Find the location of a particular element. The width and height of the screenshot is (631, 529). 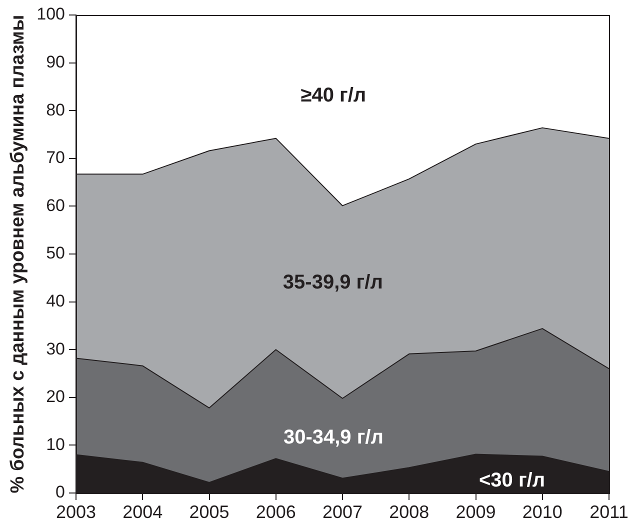

x-tick-label: 2007 is located at coordinates (342, 512).